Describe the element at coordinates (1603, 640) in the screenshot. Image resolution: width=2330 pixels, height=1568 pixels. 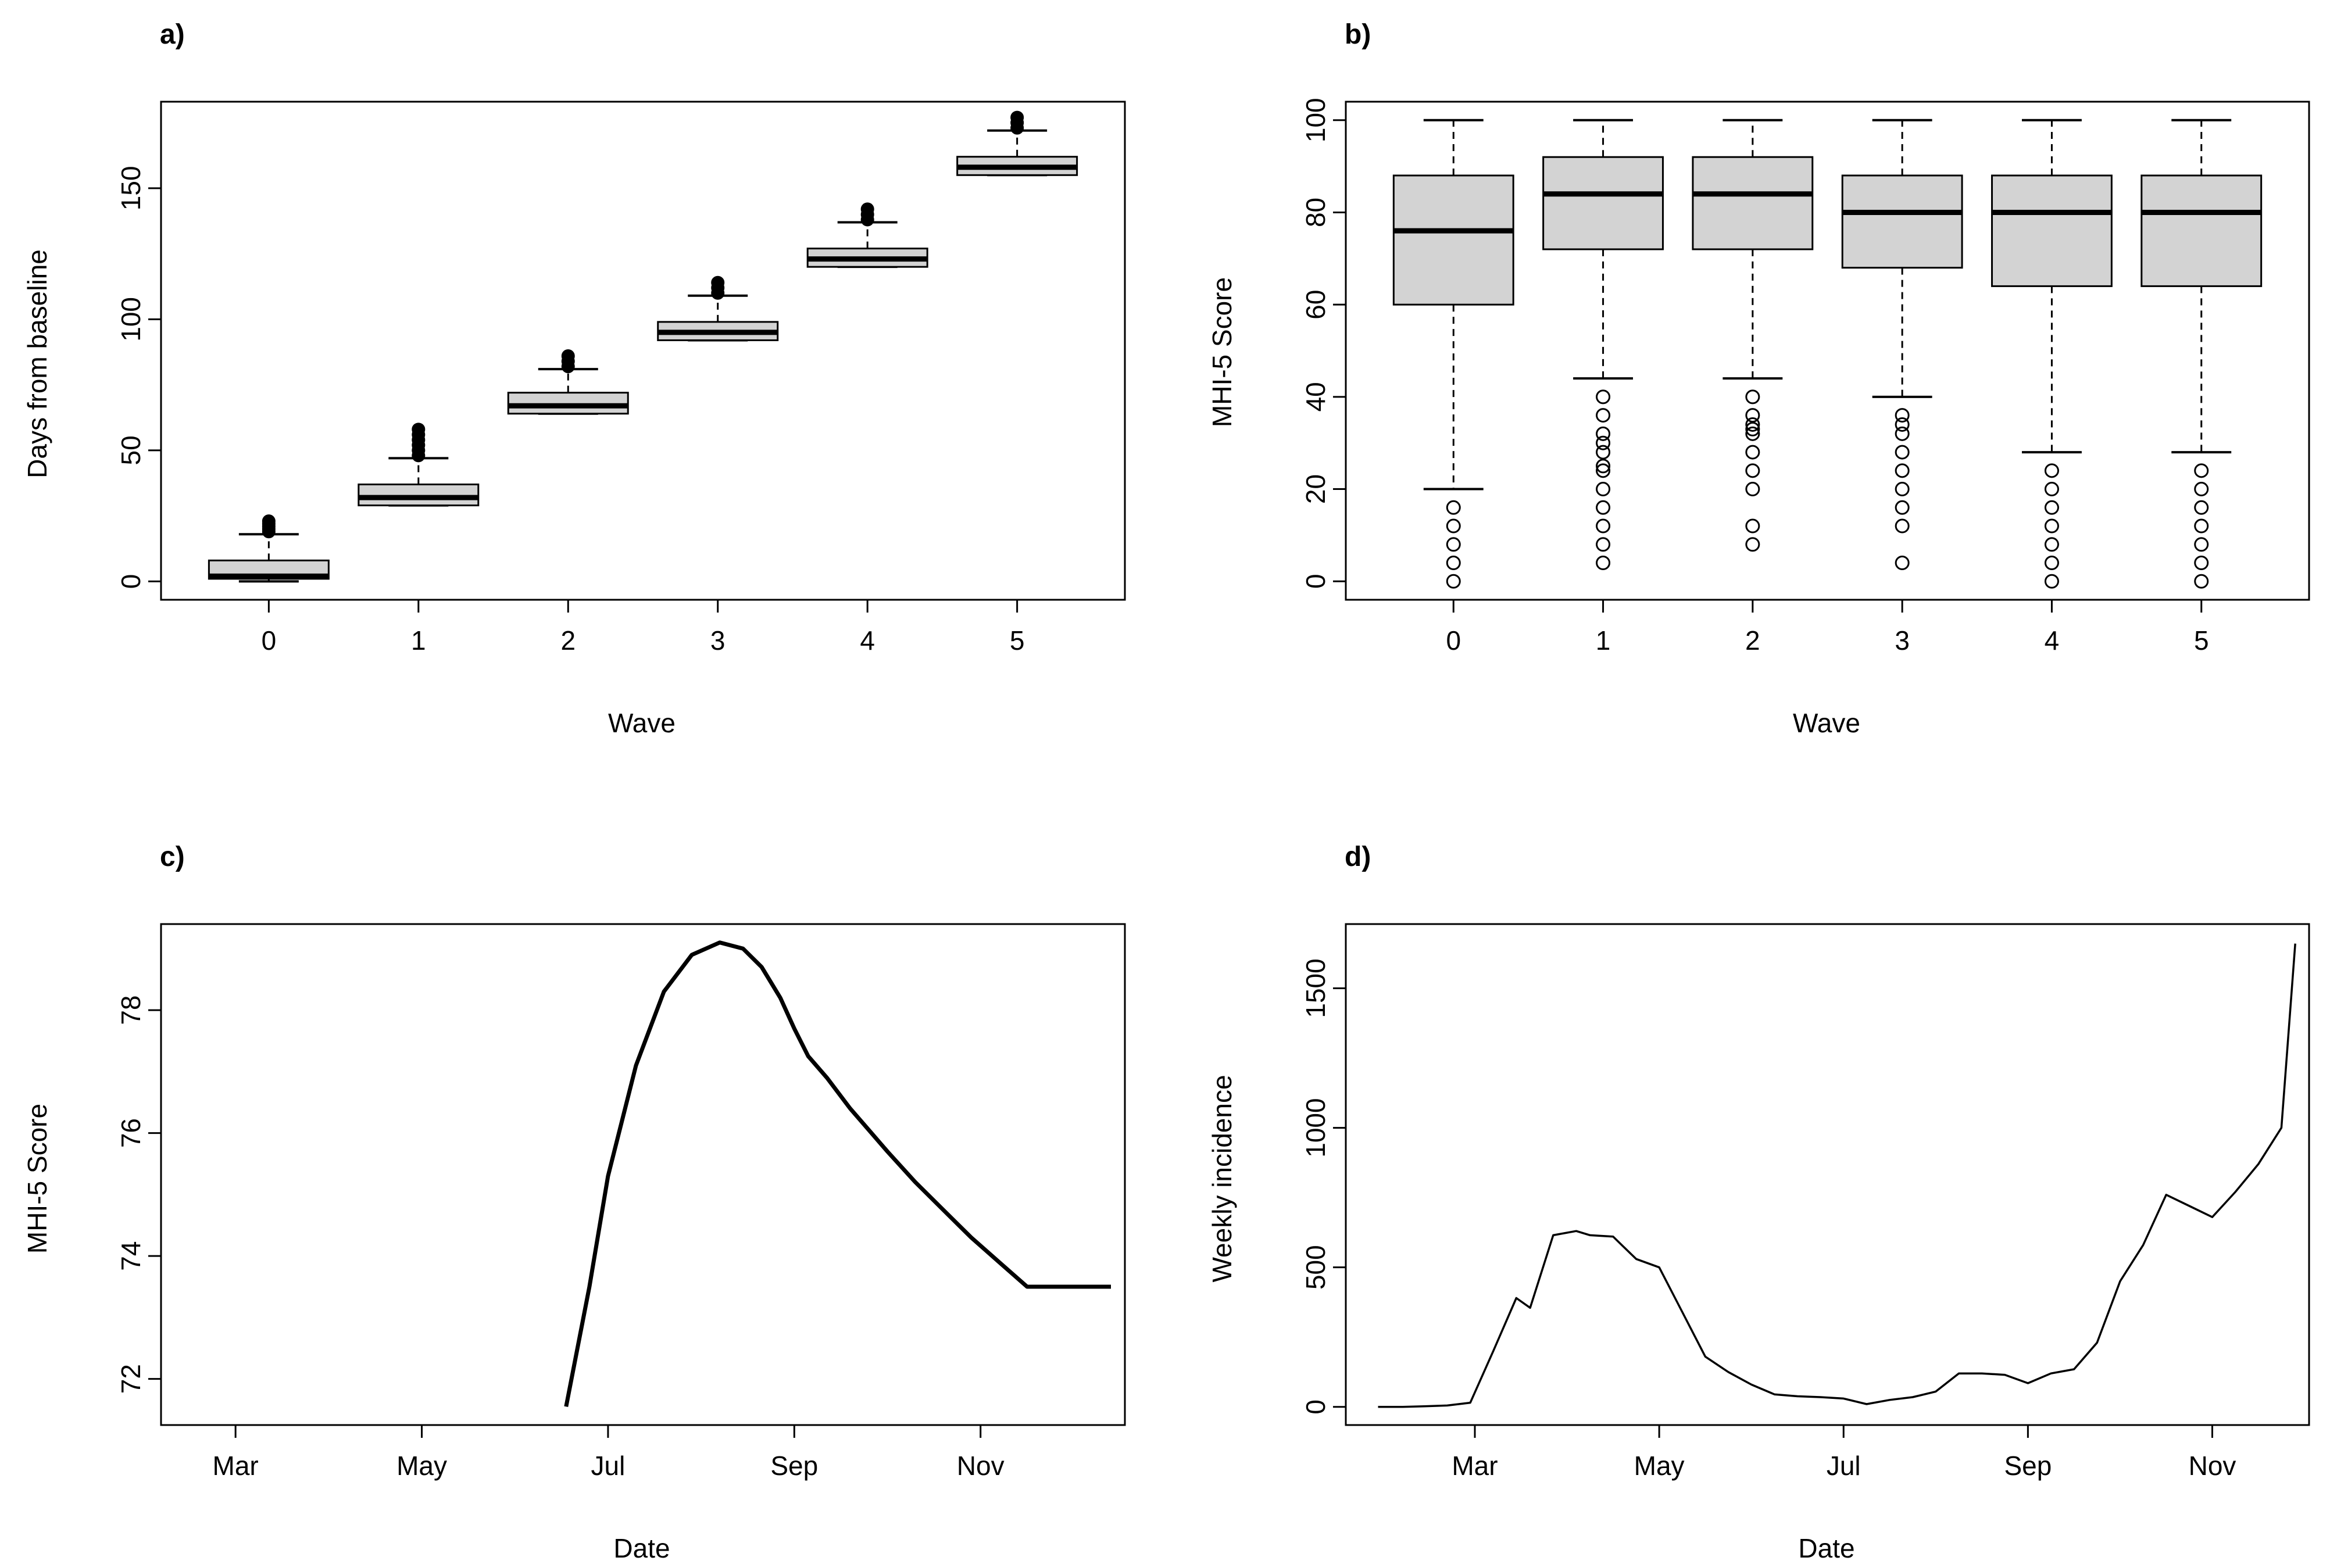
I see `panel-b-x-tick-label: 1` at that location.